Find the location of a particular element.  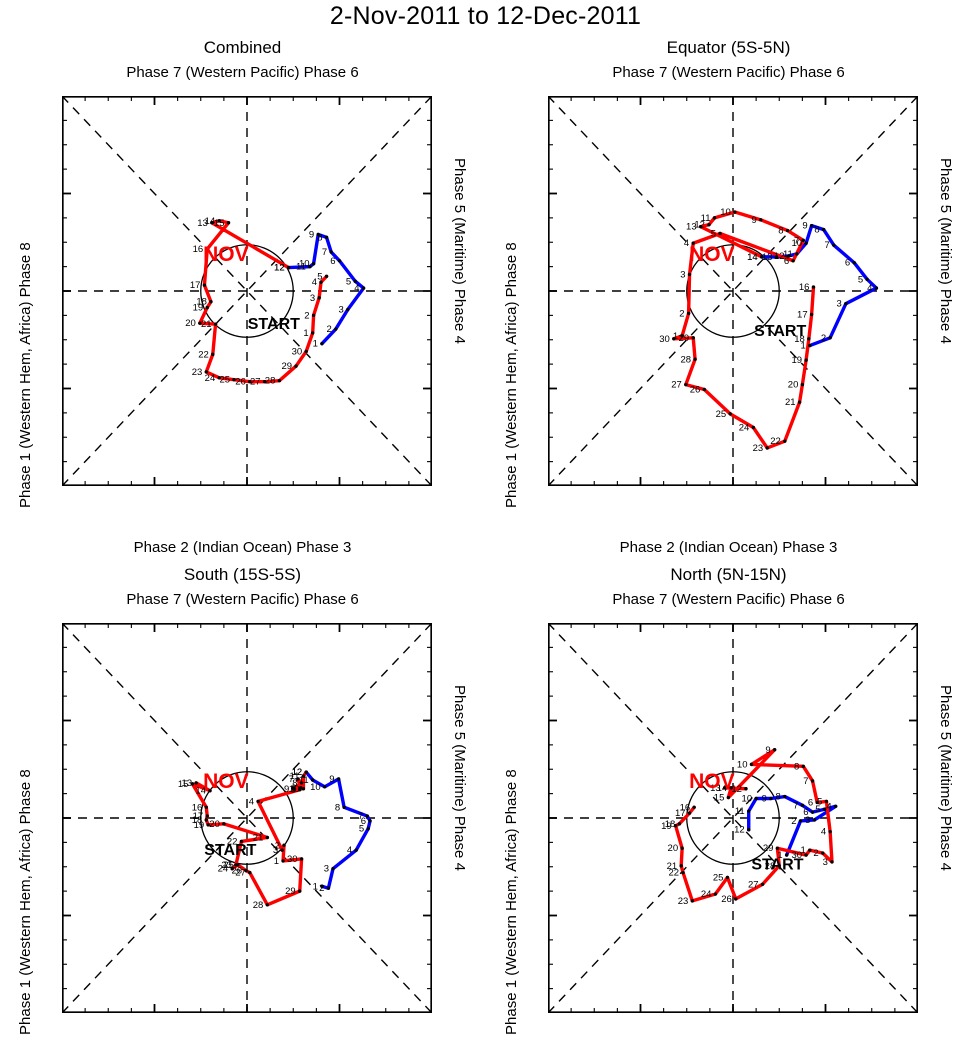

svg-text: 28 is located at coordinates (270, 381).